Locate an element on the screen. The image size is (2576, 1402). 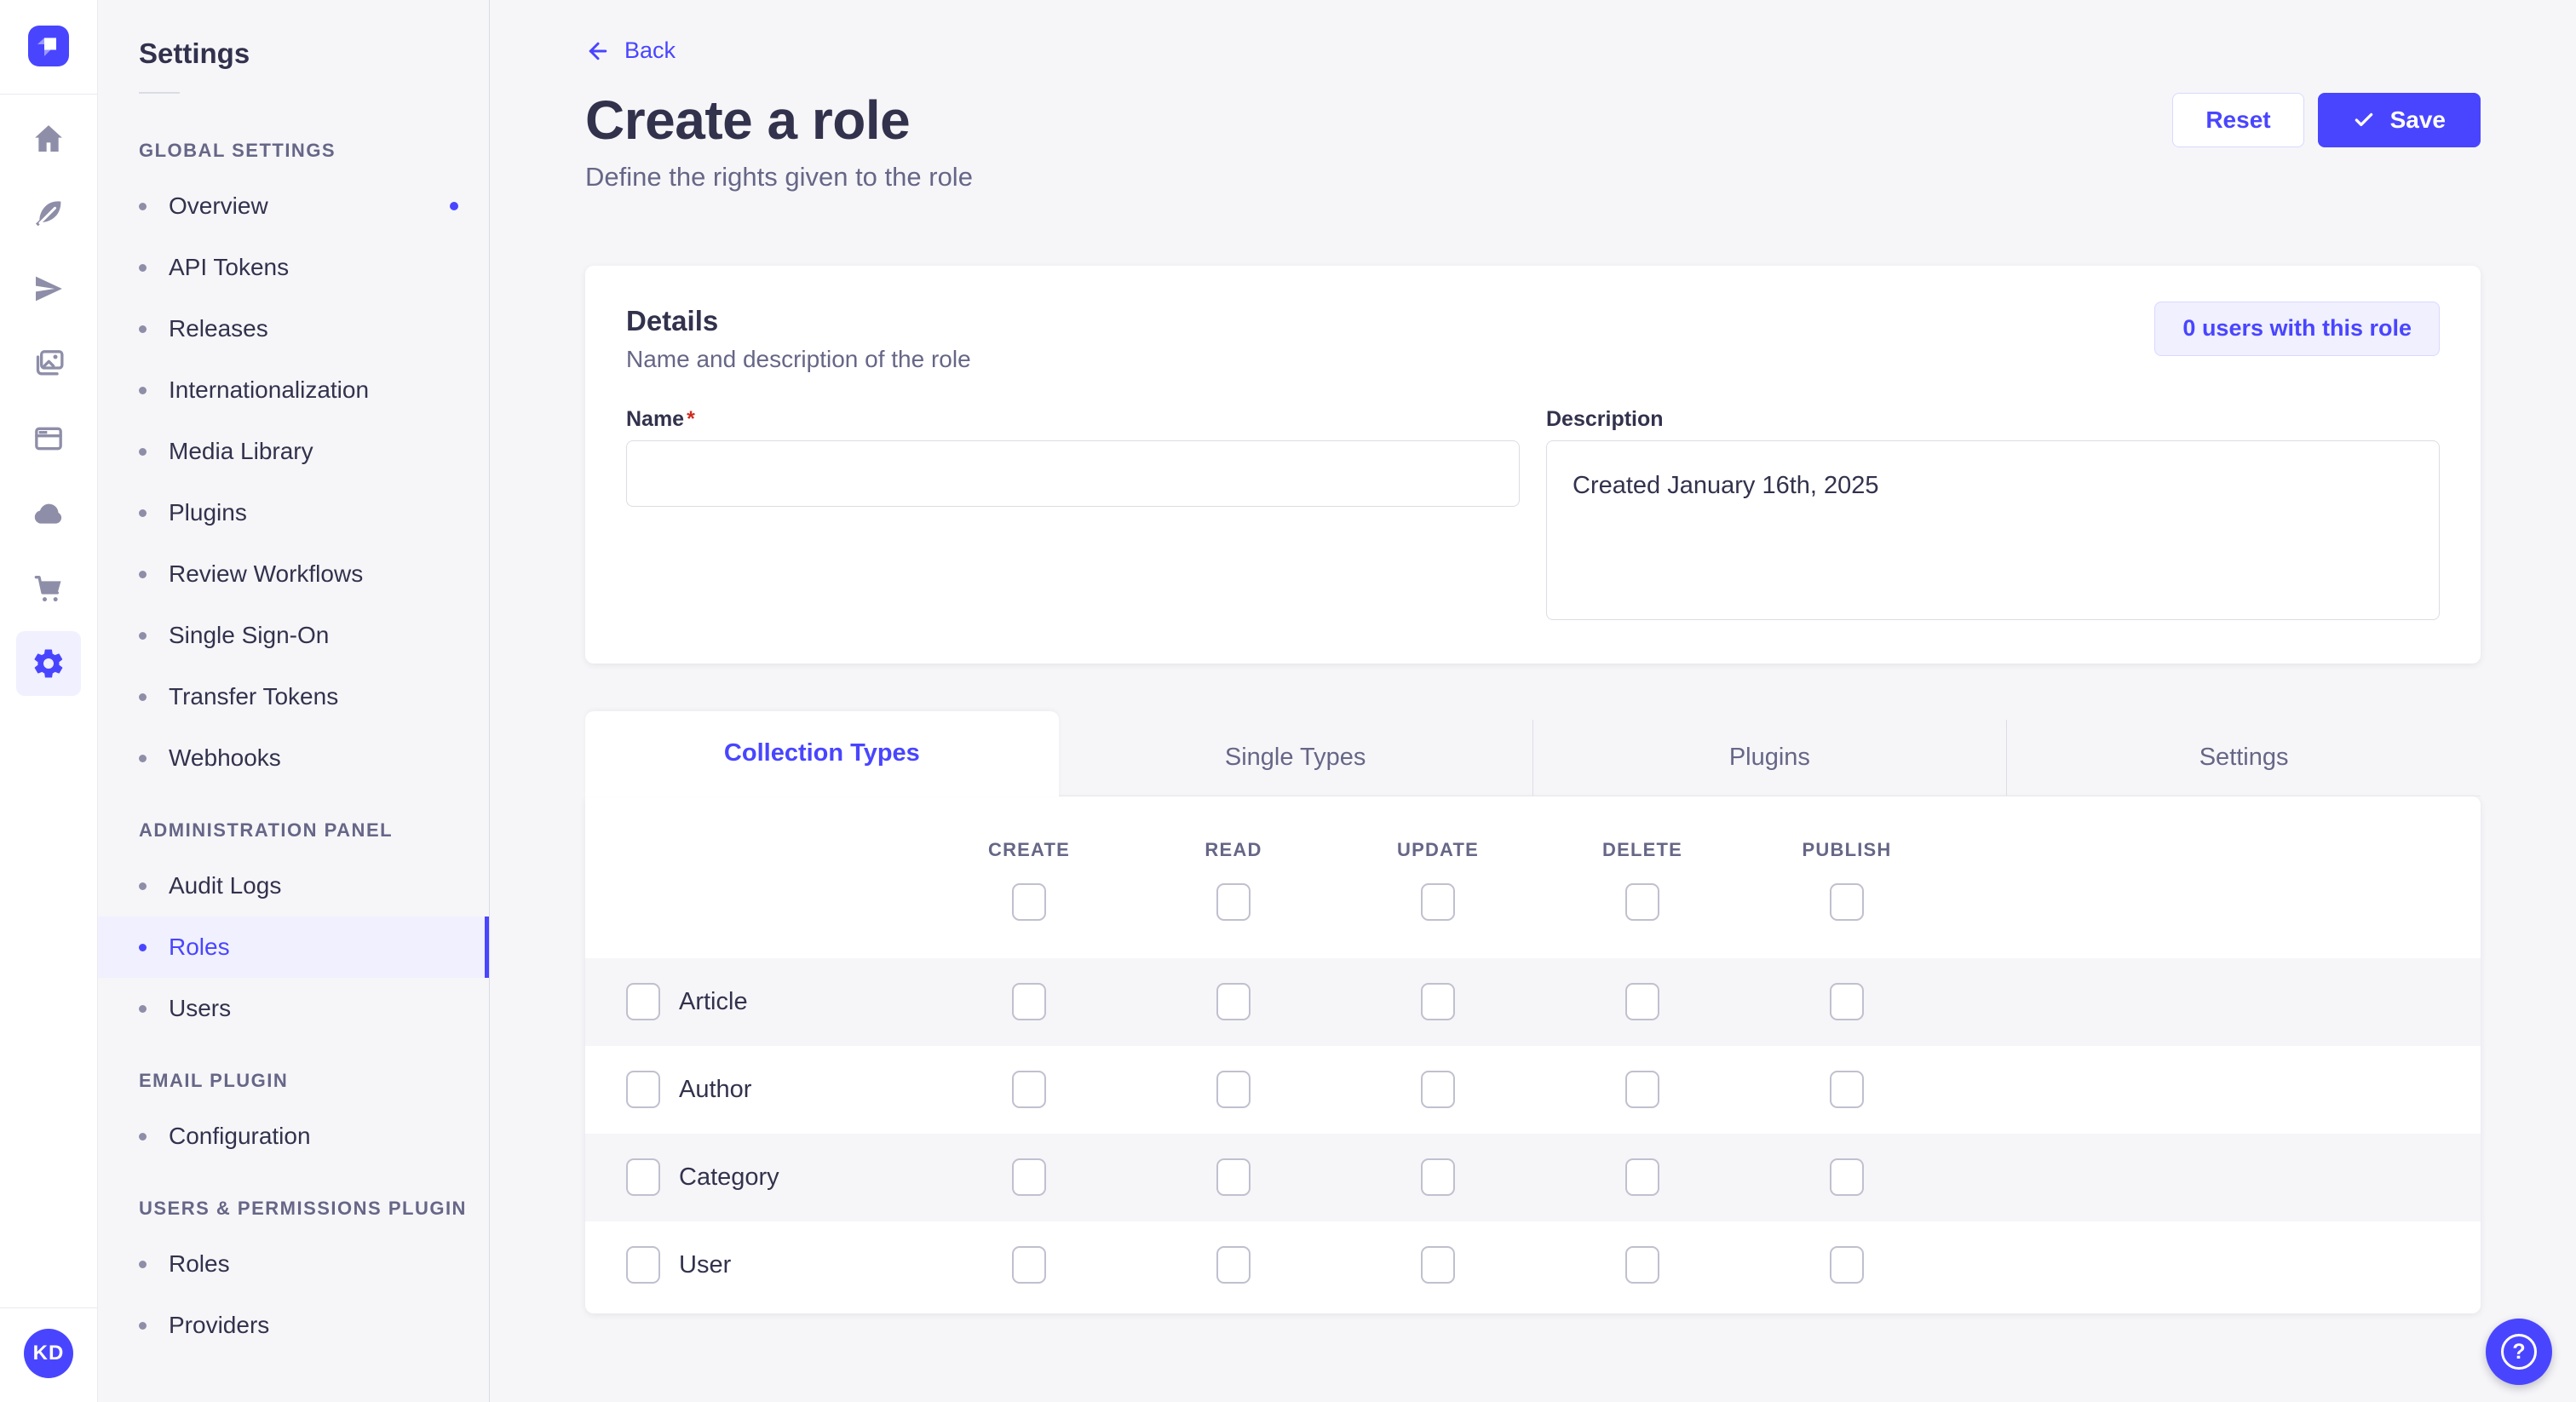
article-create-checkbox is located at coordinates (1029, 1001).